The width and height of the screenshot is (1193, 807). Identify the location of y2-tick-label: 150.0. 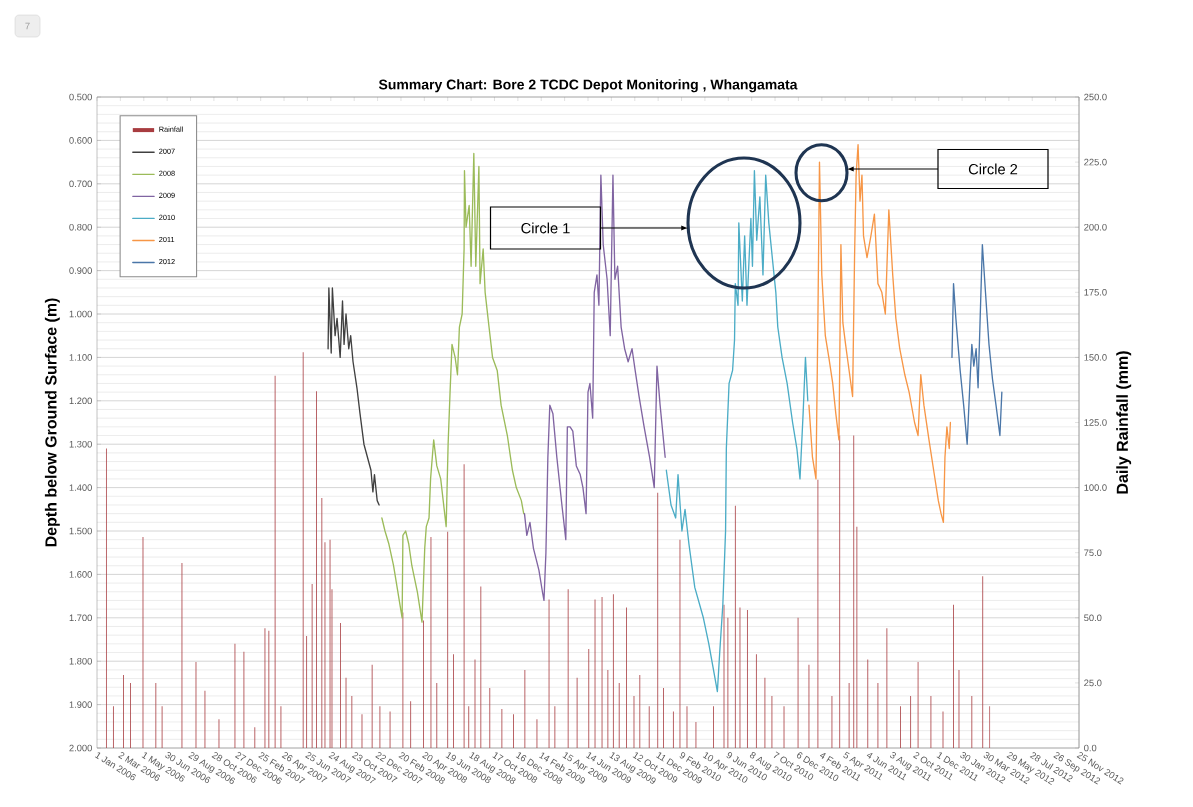
(1095, 357).